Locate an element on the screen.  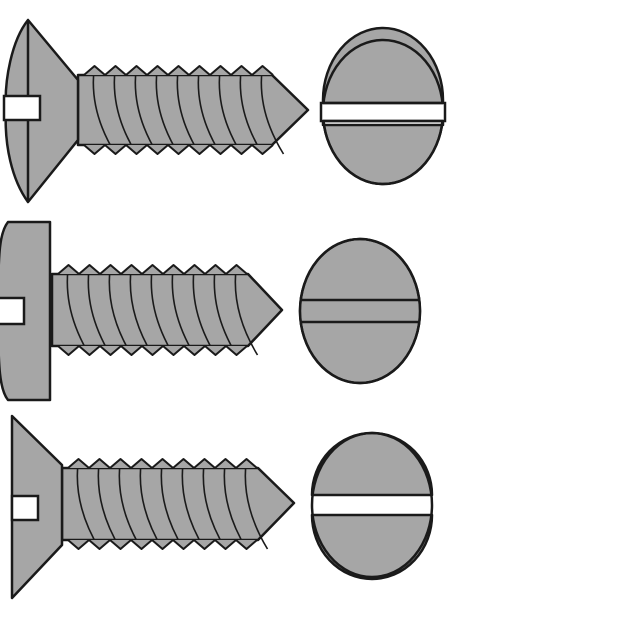
oval-head-top-view is located at coordinates (383, 106).